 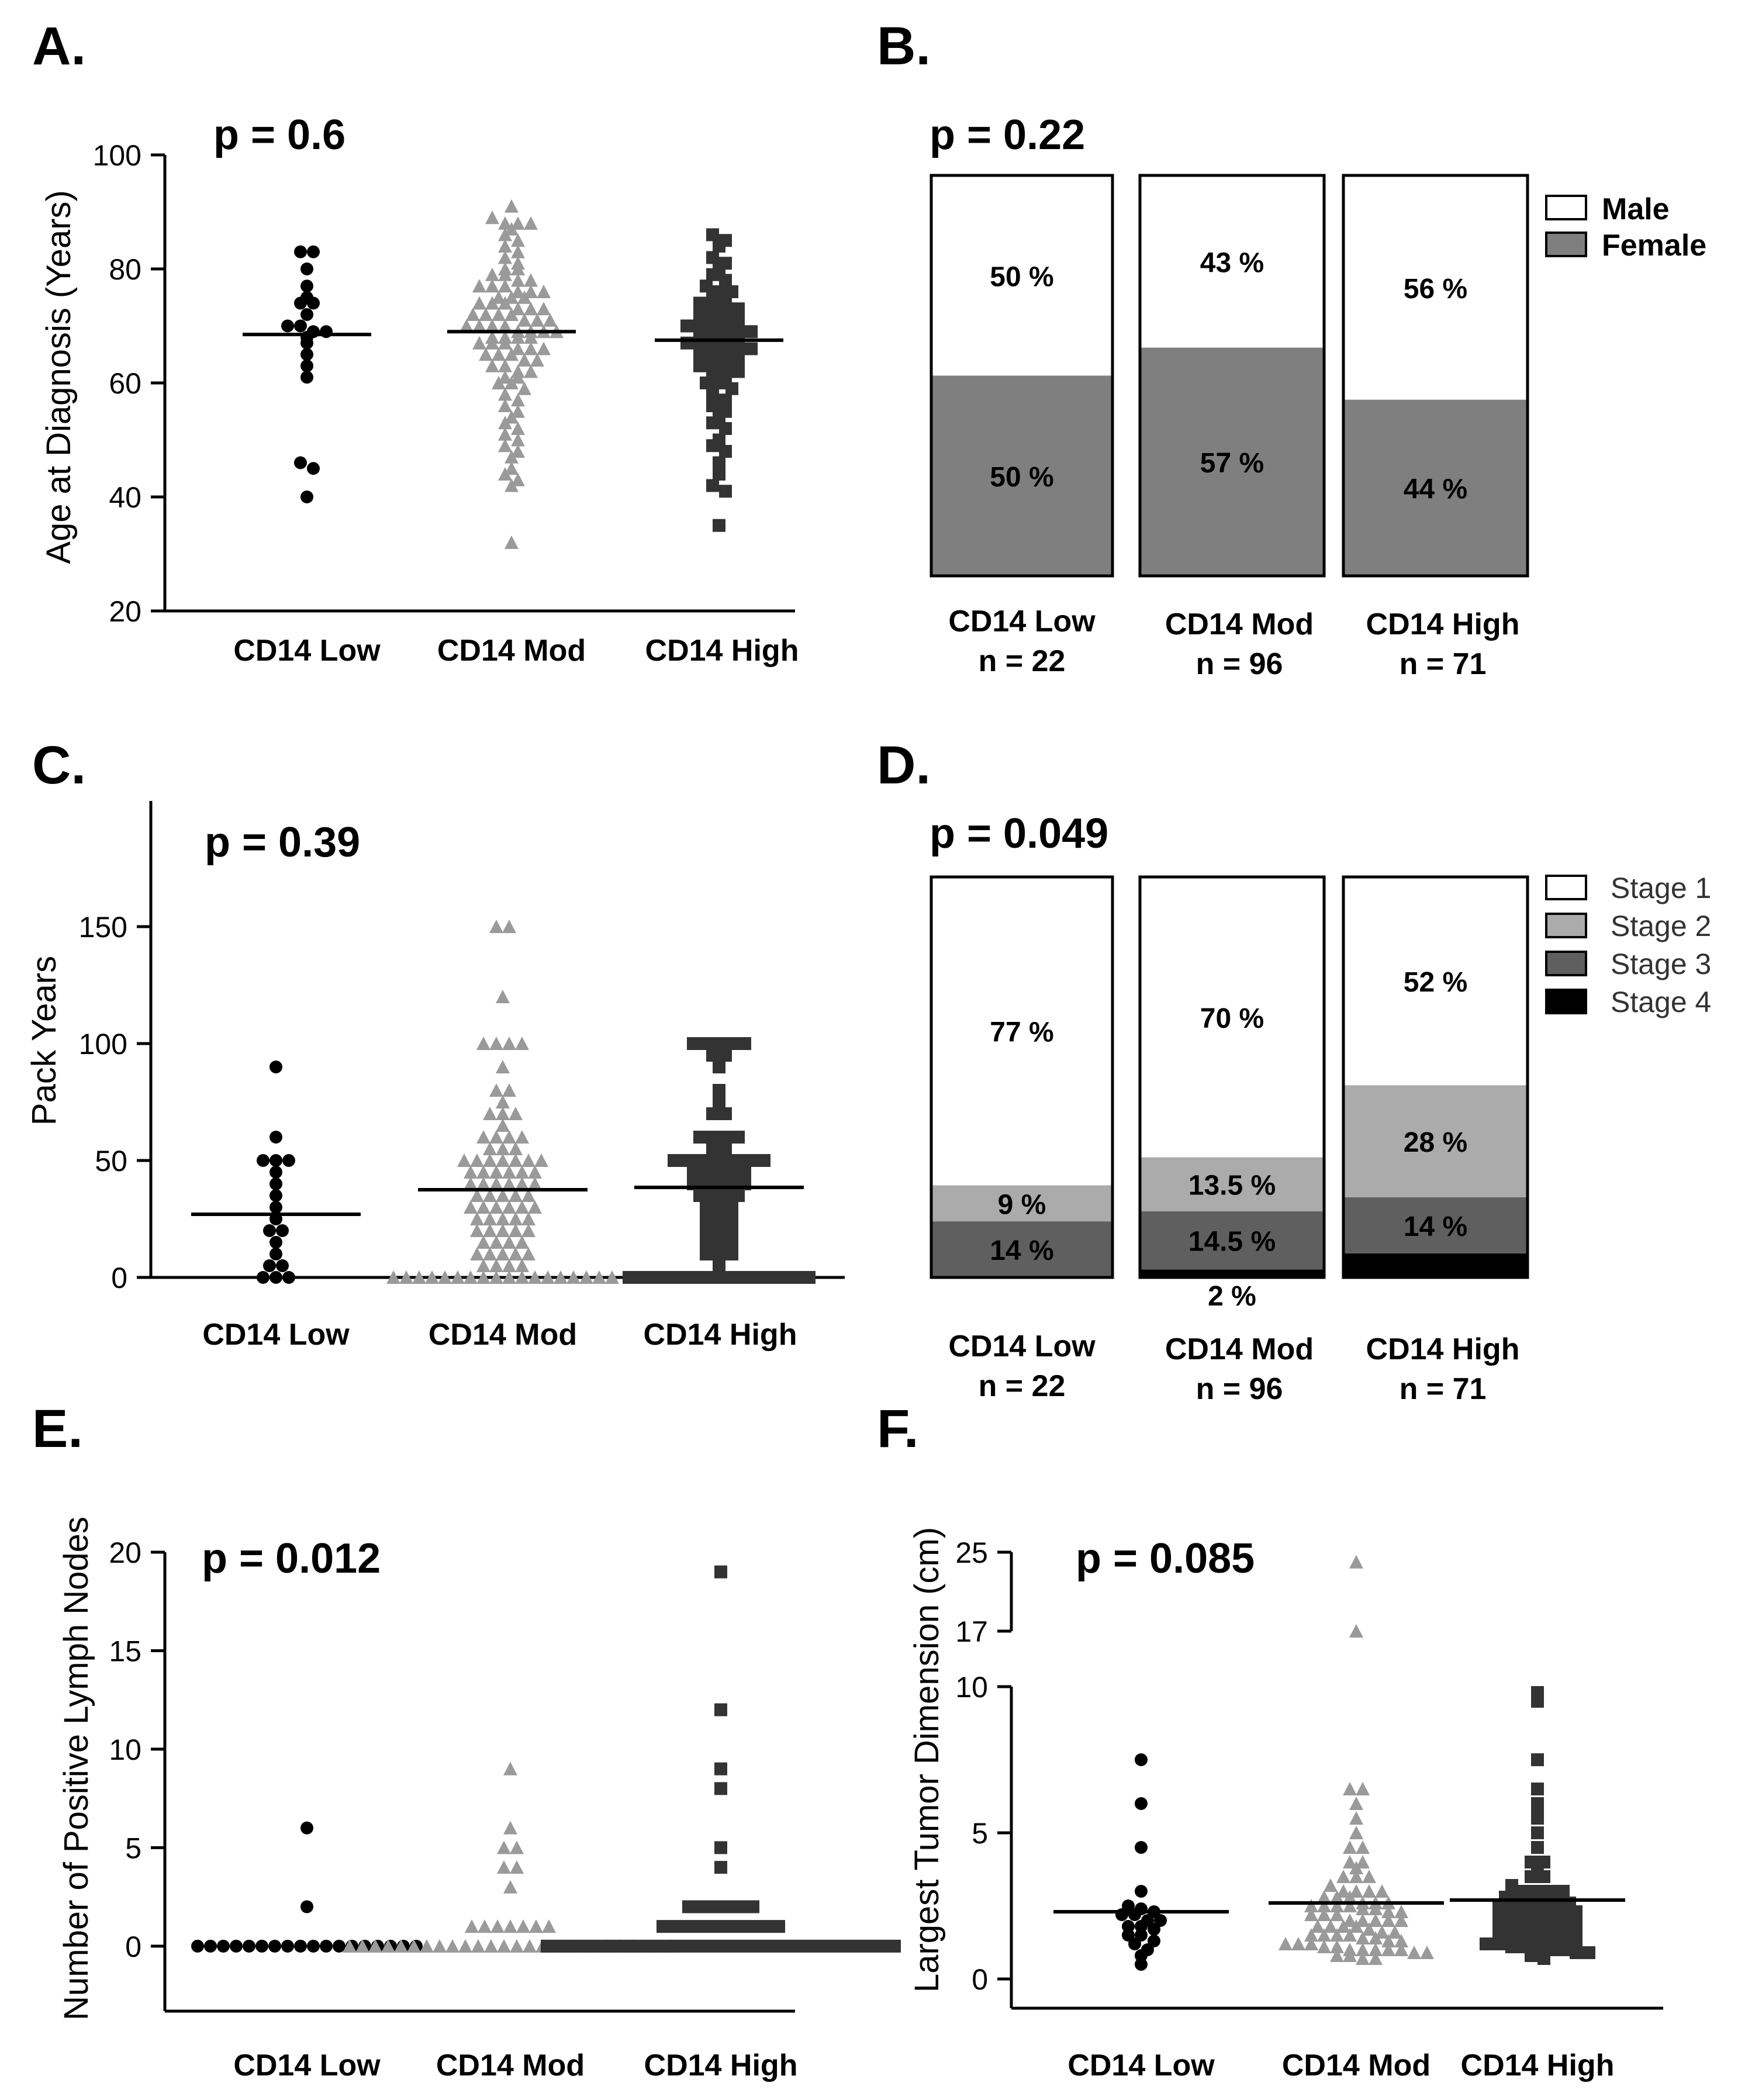 What do you see at coordinates (1538, 2065) in the screenshot?
I see `panel-f-category-label: CD14 High` at bounding box center [1538, 2065].